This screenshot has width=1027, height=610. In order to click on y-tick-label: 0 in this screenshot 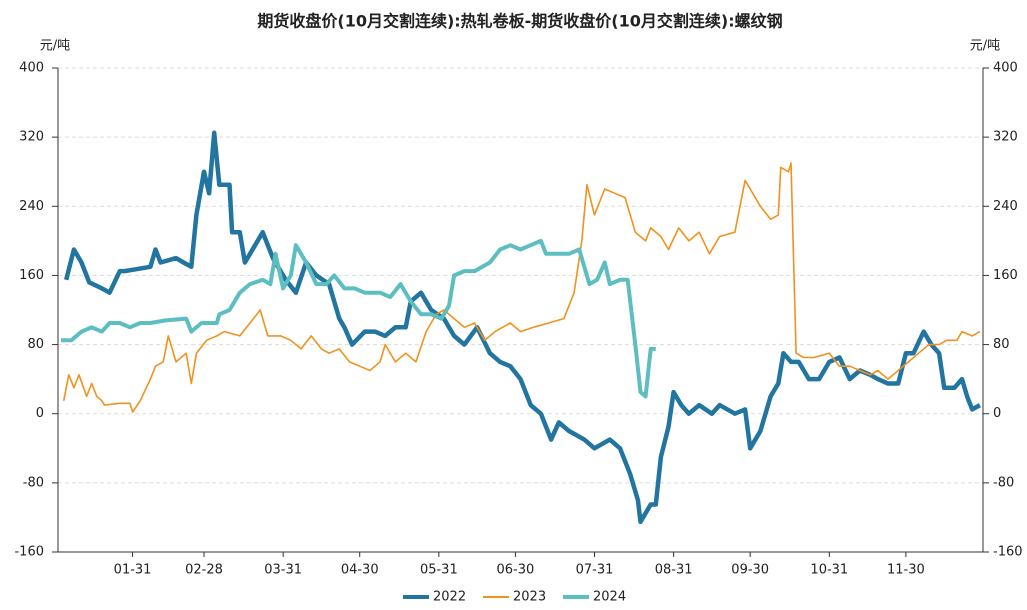, I will do `click(40, 413)`.